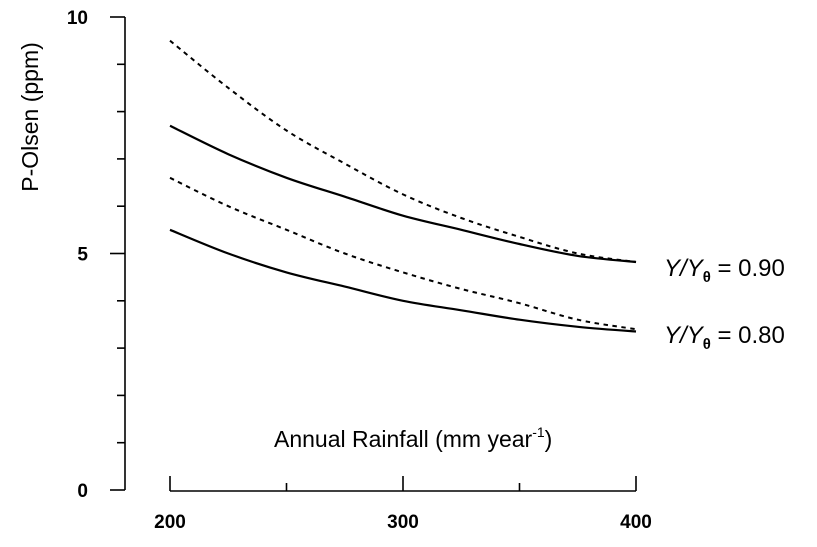 This screenshot has height=547, width=817. What do you see at coordinates (403, 522) in the screenshot?
I see `x-tick-label-300: 300` at bounding box center [403, 522].